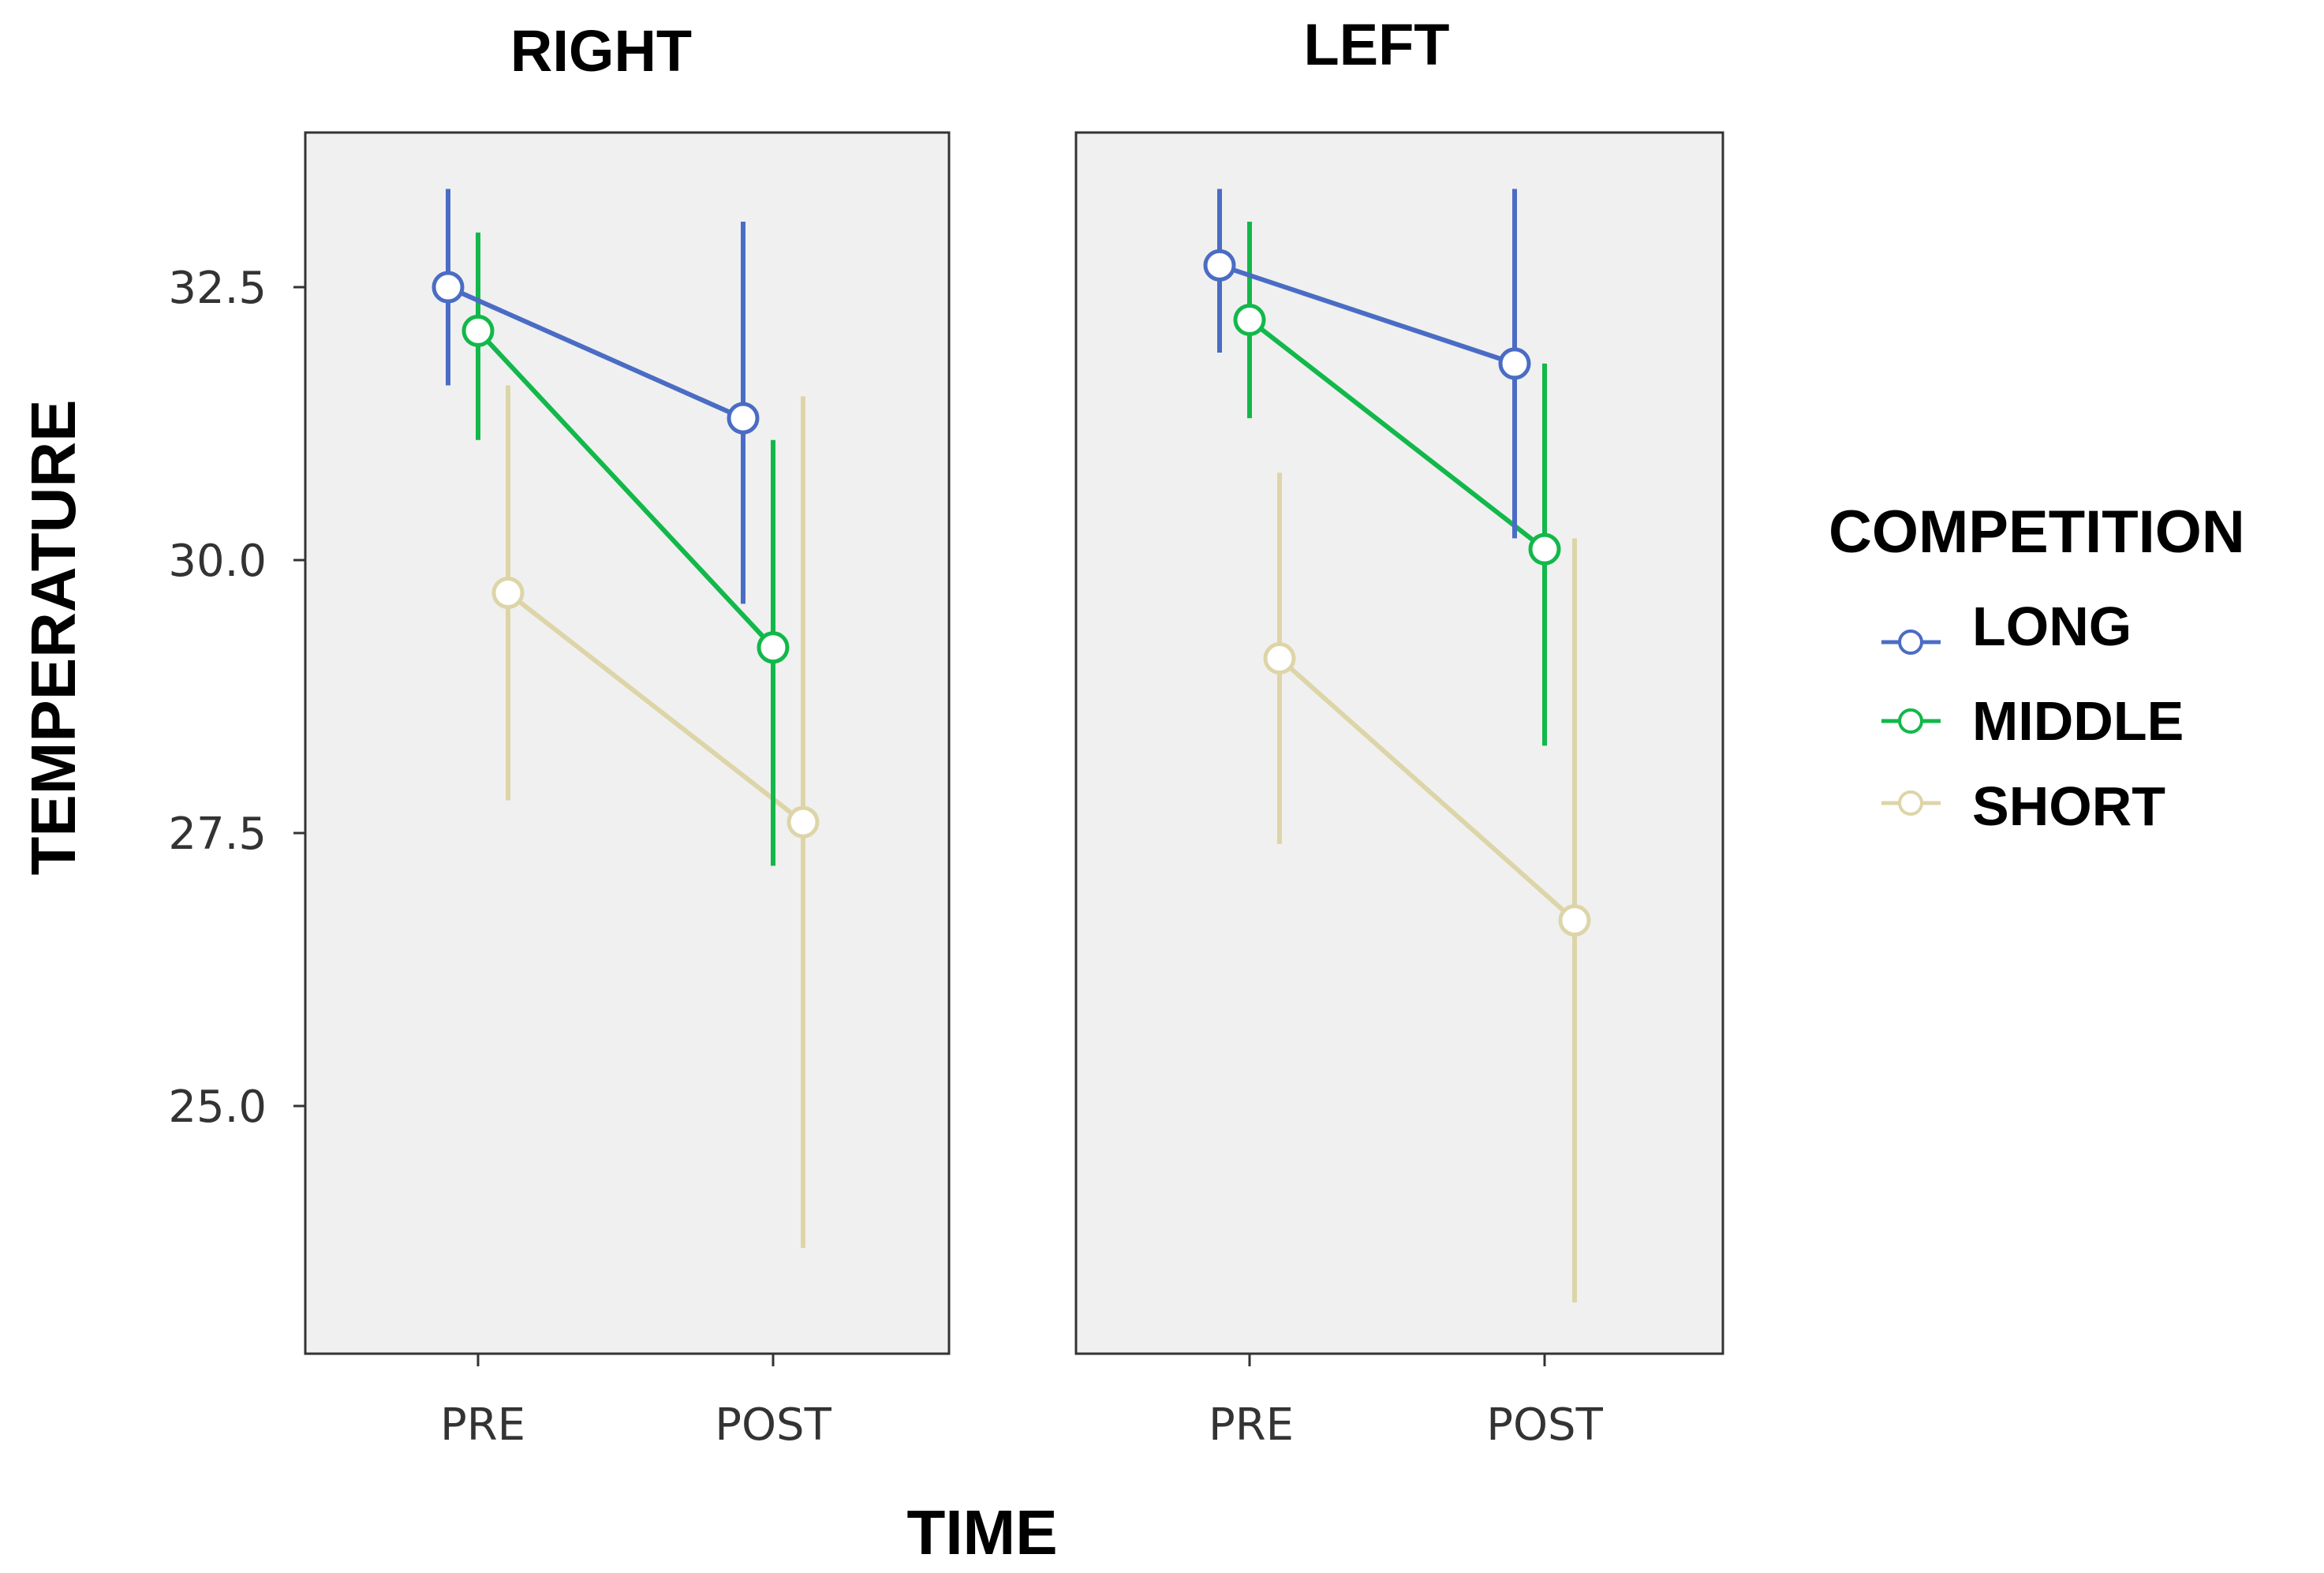 Image resolution: width=2324 pixels, height=1573 pixels. I want to click on x-tick-label-right-post: POST, so click(773, 1425).